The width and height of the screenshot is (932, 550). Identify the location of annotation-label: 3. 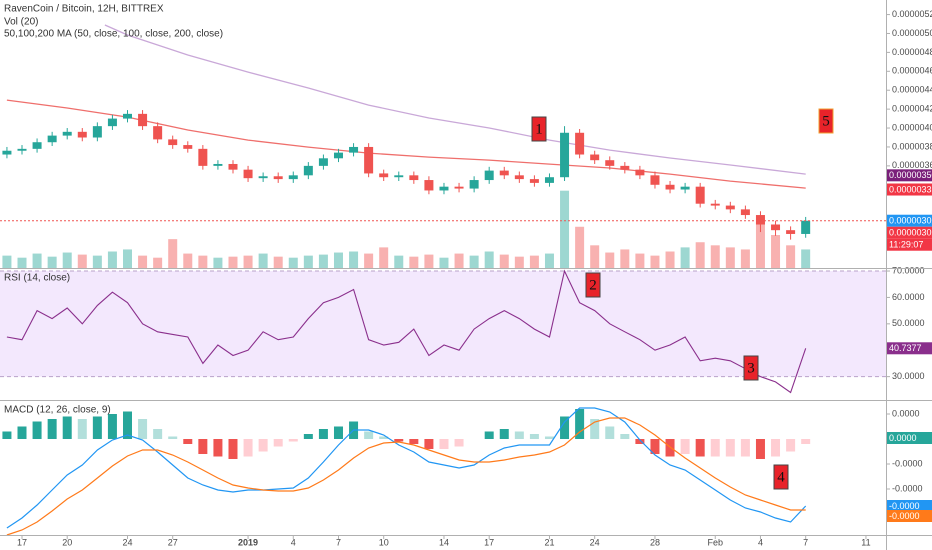
(751, 368).